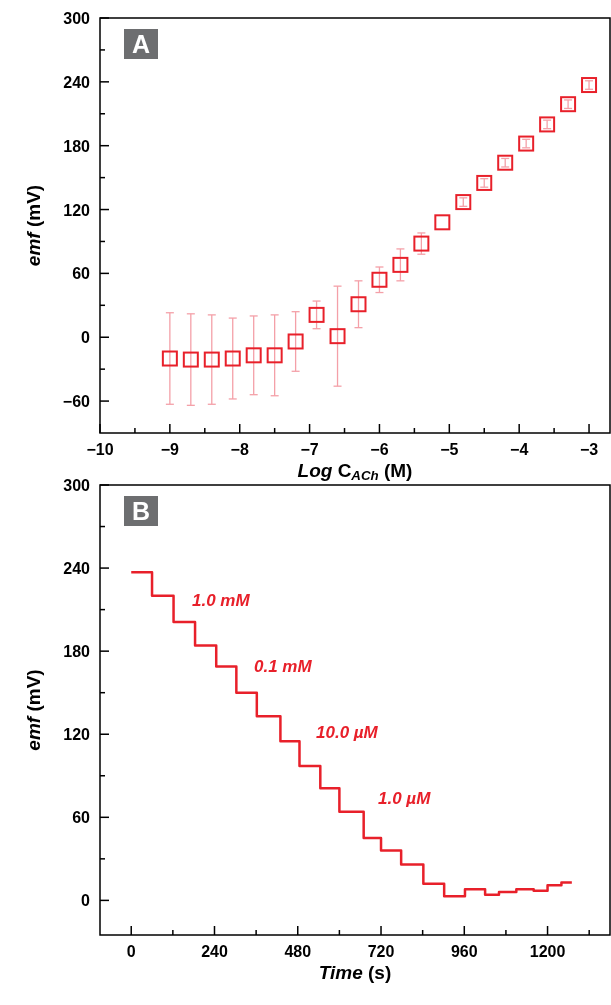 This screenshot has width=611, height=1005. Describe the element at coordinates (355, 472) in the screenshot. I see `x-axis-title: Log C$_{ACh}$ (M)` at that location.